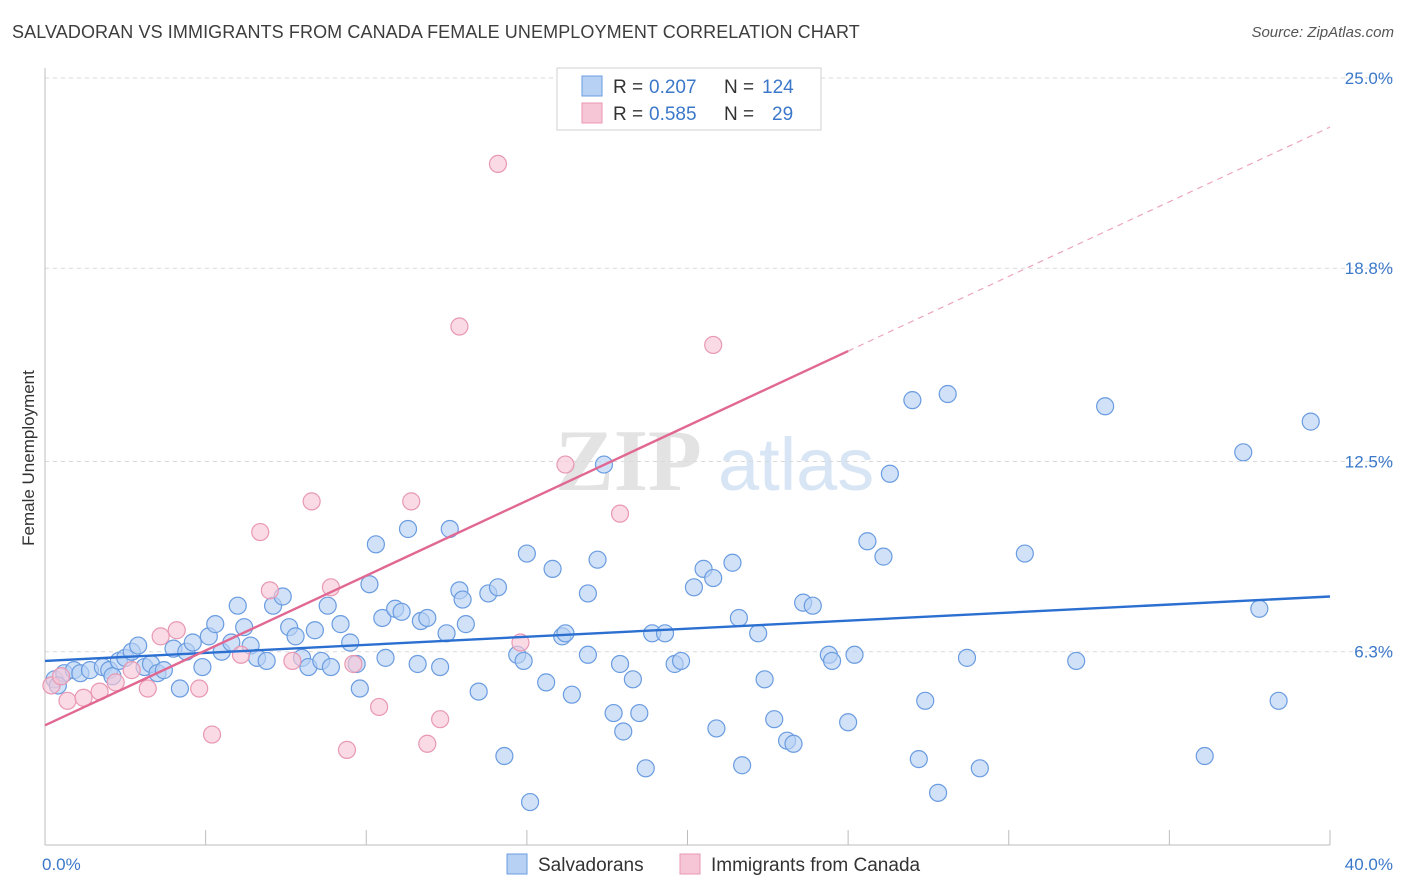 This screenshot has height=892, width=1406. Describe the element at coordinates (61, 864) in the screenshot. I see `x-tick-label-min: 0.0%` at that location.